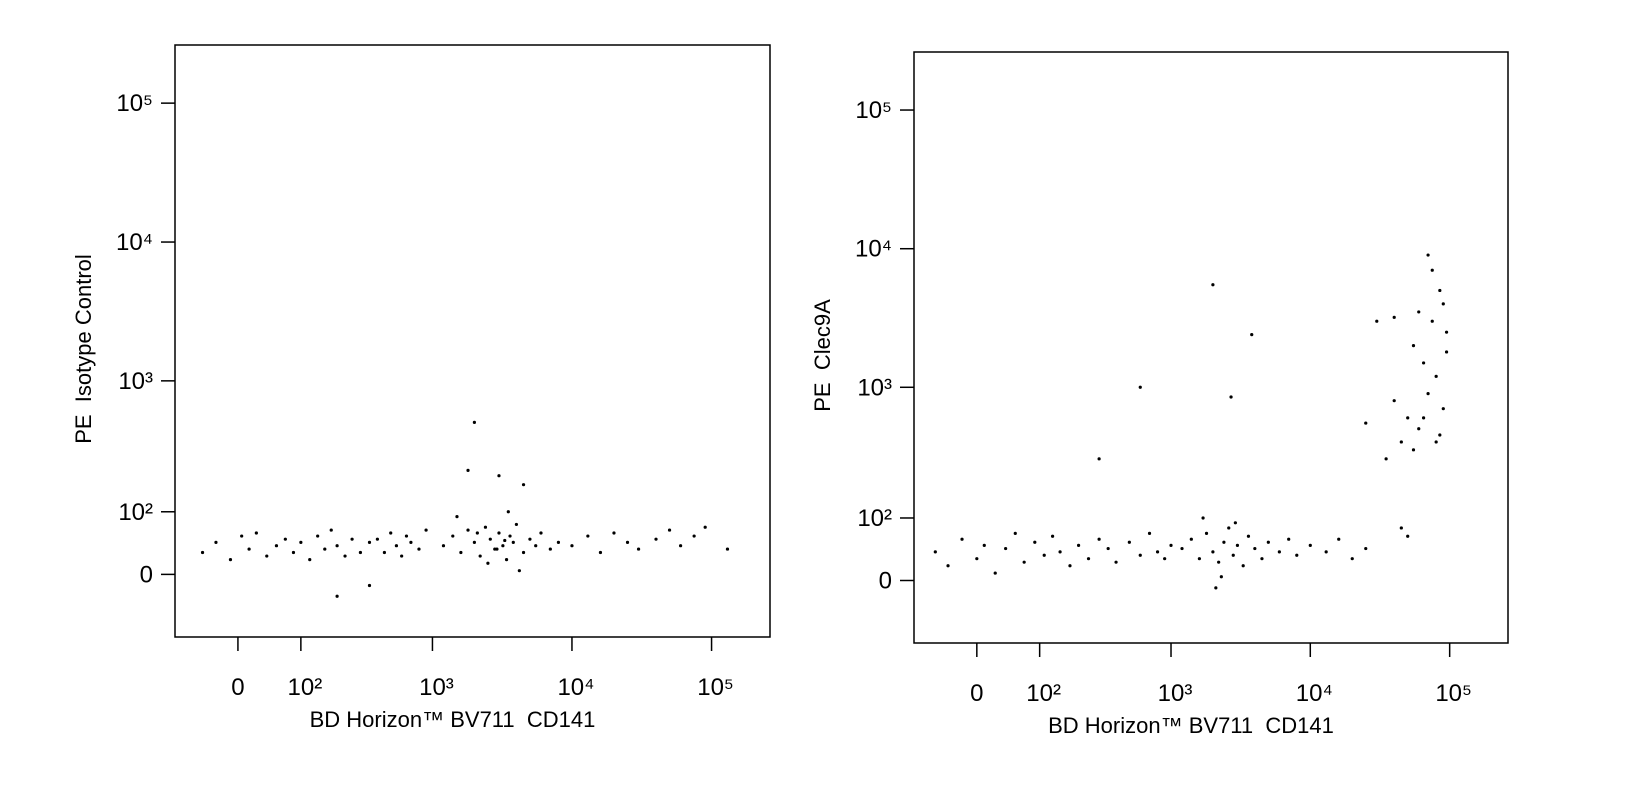 Image resolution: width=1652 pixels, height=808 pixels. What do you see at coordinates (134, 103) in the screenshot?
I see `y-tick-label: 10⁵` at bounding box center [134, 103].